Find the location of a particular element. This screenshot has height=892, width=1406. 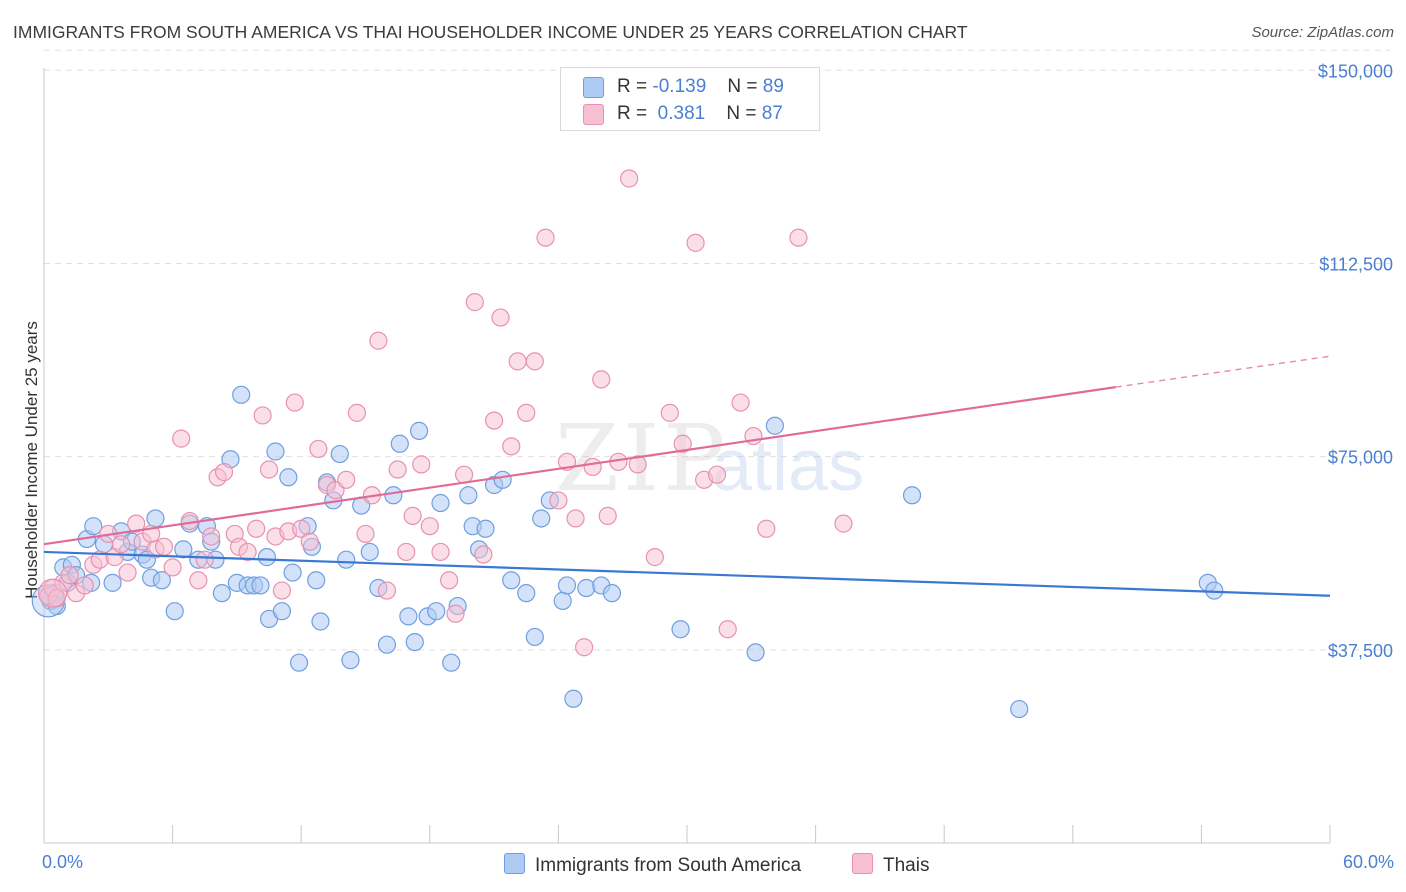

bottom-legend-label-pink: Thais is located at coordinates (906, 865).